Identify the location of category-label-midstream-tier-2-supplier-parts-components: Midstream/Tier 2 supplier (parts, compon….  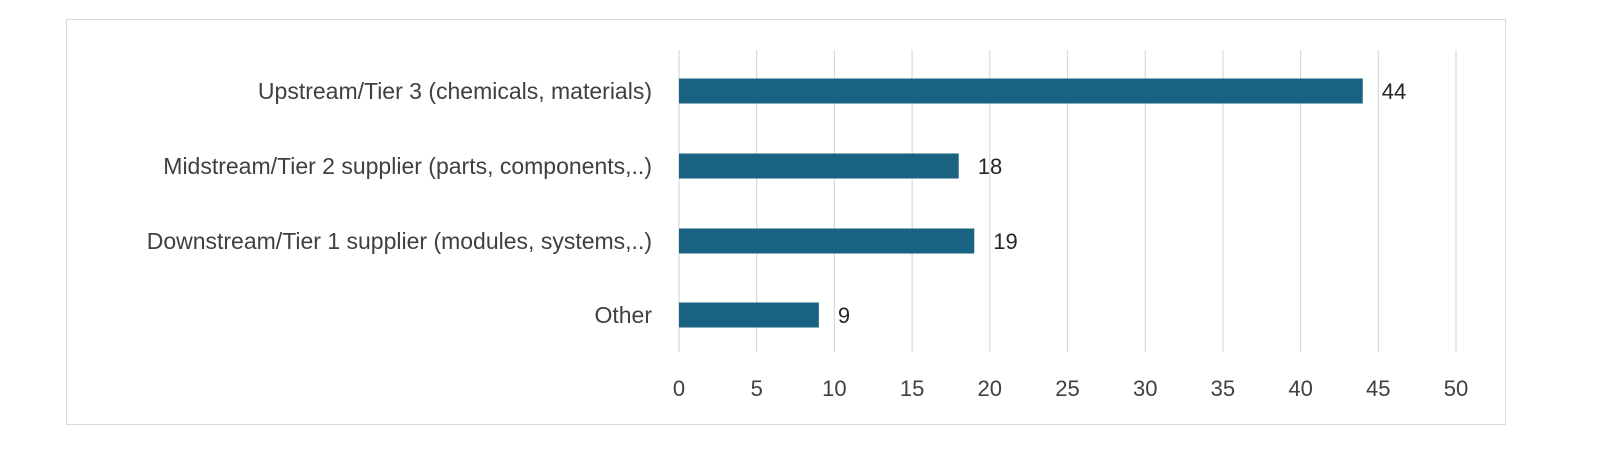
(407, 166).